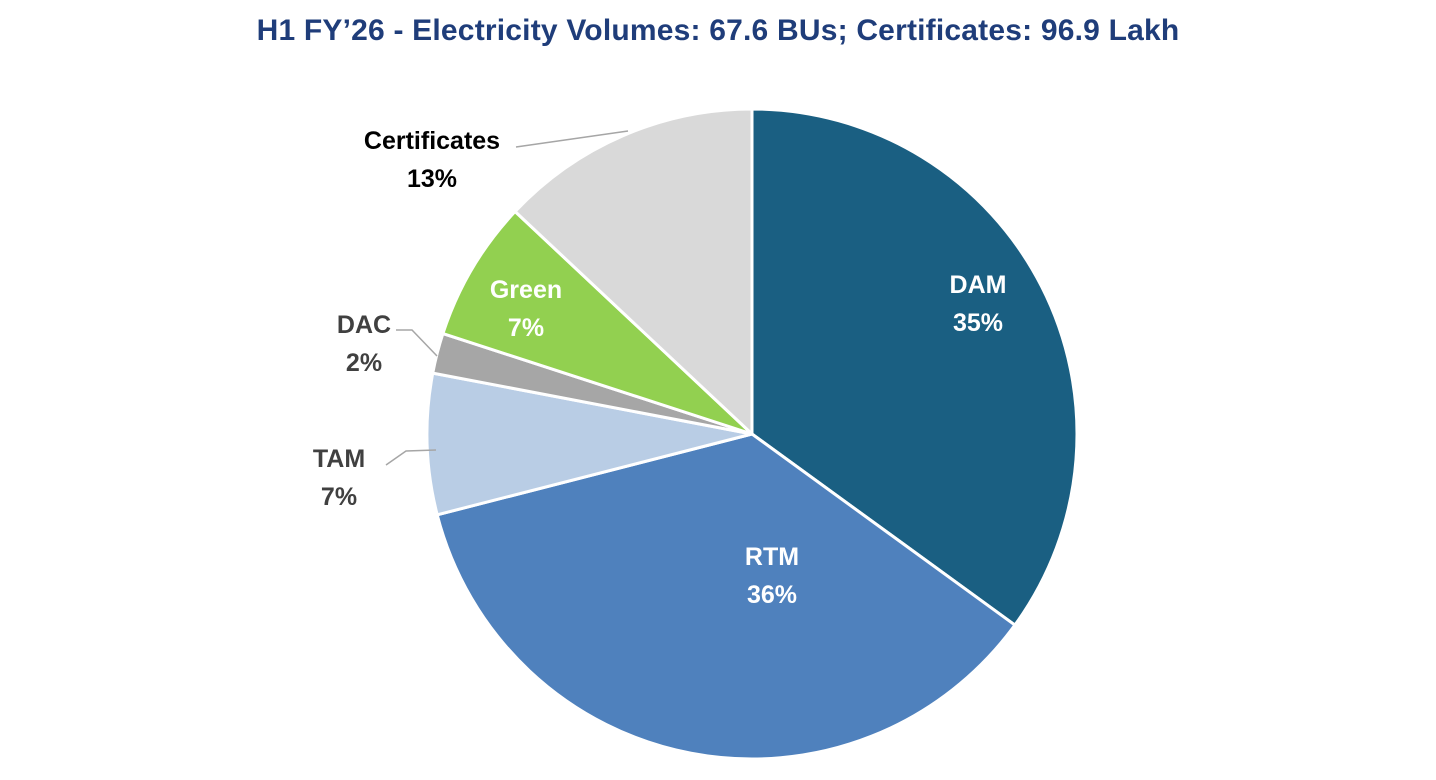 The image size is (1436, 780). What do you see at coordinates (339, 459) in the screenshot?
I see `slice-label-name-tam: TAM` at bounding box center [339, 459].